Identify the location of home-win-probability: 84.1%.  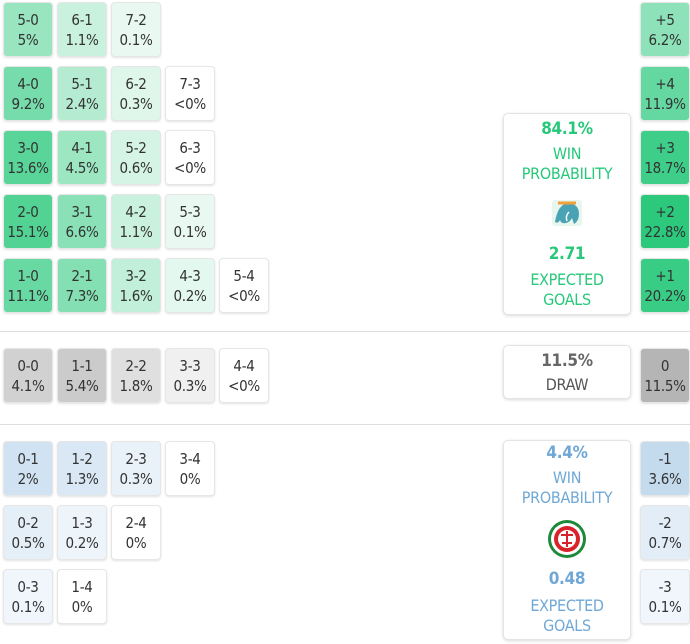
(567, 129).